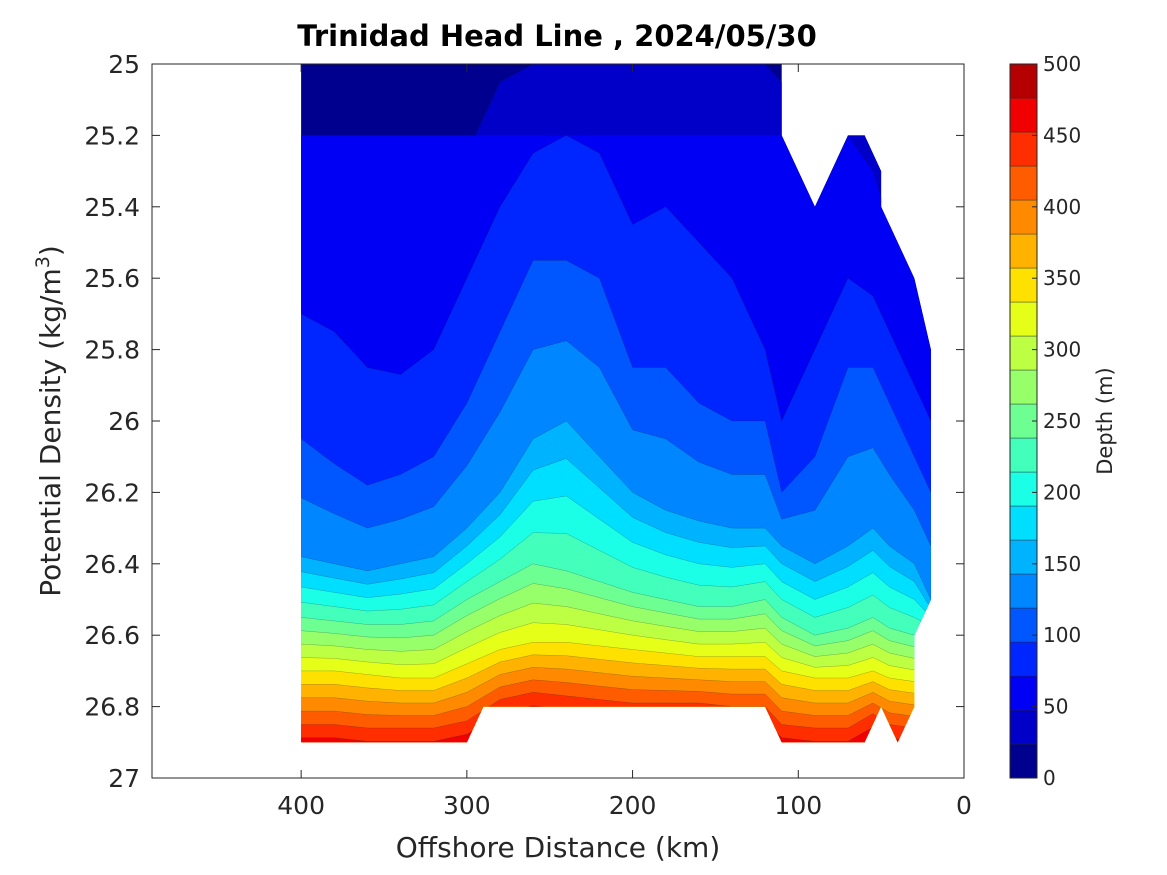 The image size is (1167, 875). Describe the element at coordinates (112, 492) in the screenshot. I see `y-tick-label: 26.2` at that location.